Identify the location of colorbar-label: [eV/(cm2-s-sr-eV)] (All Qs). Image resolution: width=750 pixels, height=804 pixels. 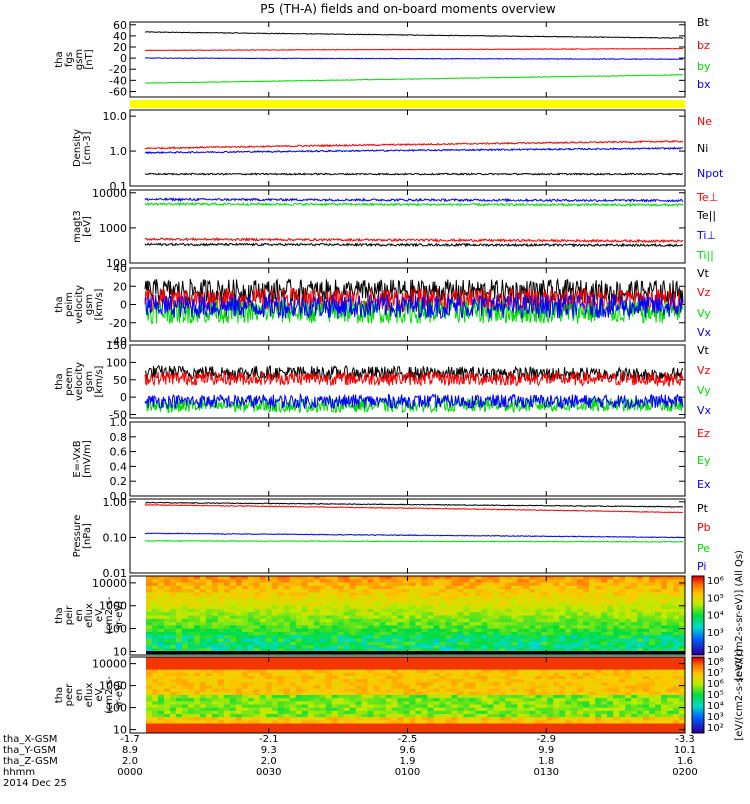
(739, 615).